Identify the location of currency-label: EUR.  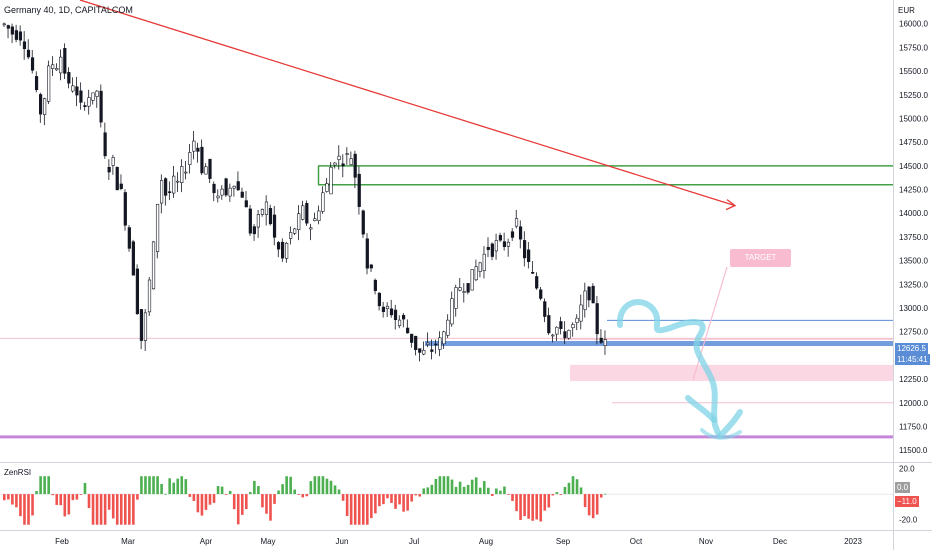
(906, 10).